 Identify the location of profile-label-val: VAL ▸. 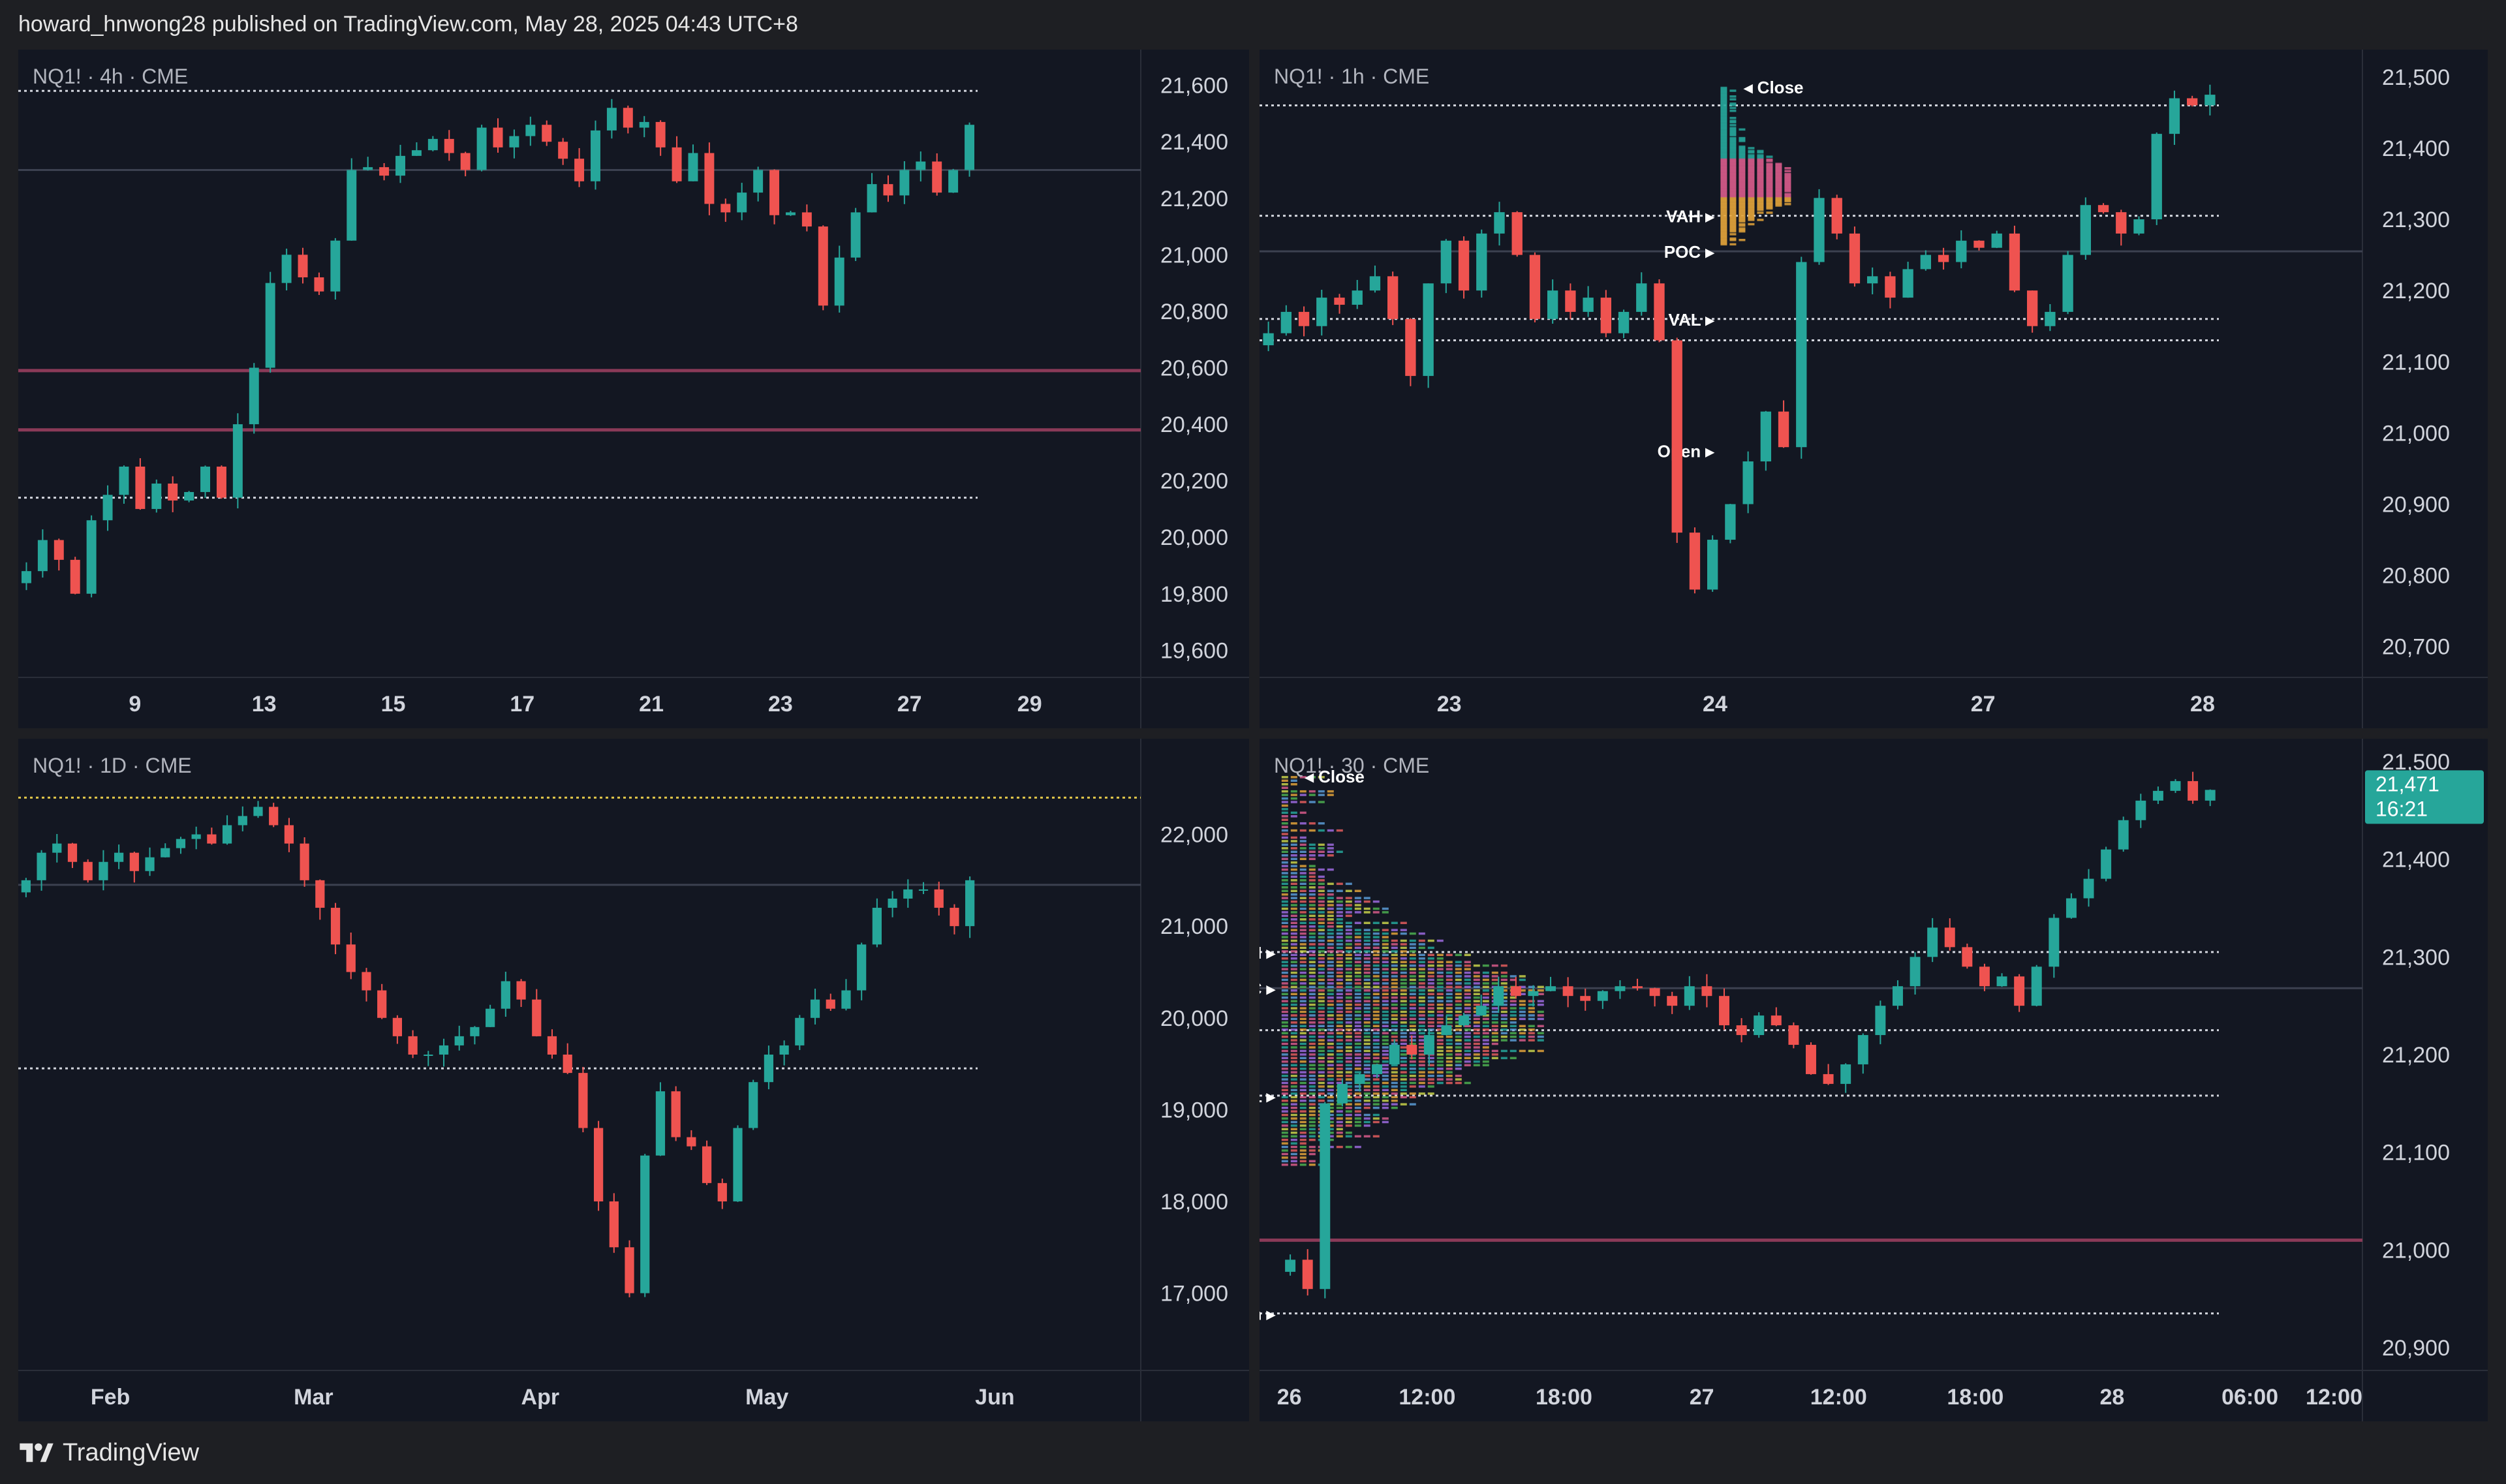
(1268, 1096).